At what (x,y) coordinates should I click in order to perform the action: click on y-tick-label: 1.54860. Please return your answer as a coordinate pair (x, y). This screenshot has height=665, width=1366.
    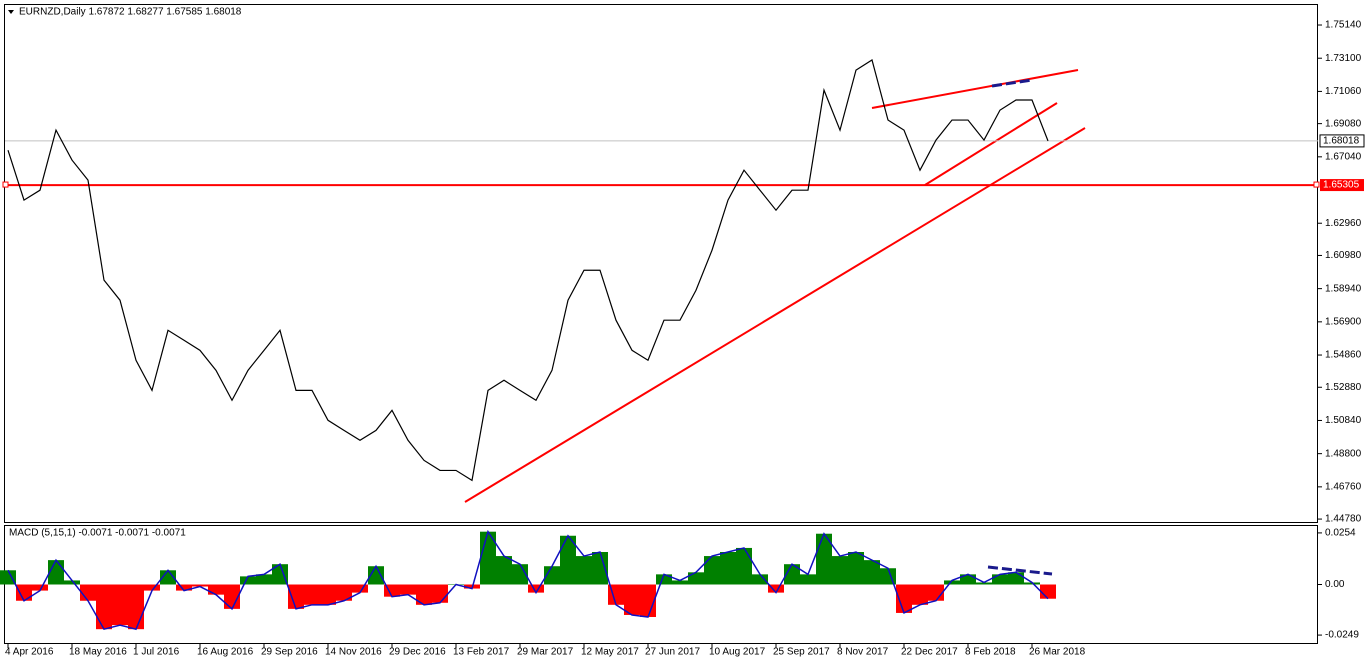
    Looking at the image, I should click on (1343, 355).